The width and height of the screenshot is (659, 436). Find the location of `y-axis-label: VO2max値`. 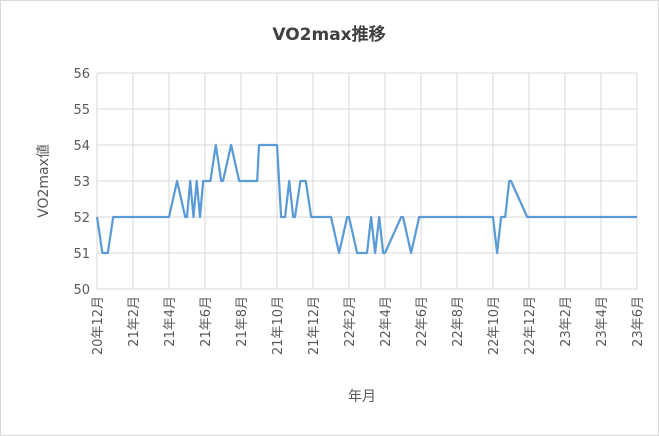

y-axis-label: VO2max値 is located at coordinates (44, 181).